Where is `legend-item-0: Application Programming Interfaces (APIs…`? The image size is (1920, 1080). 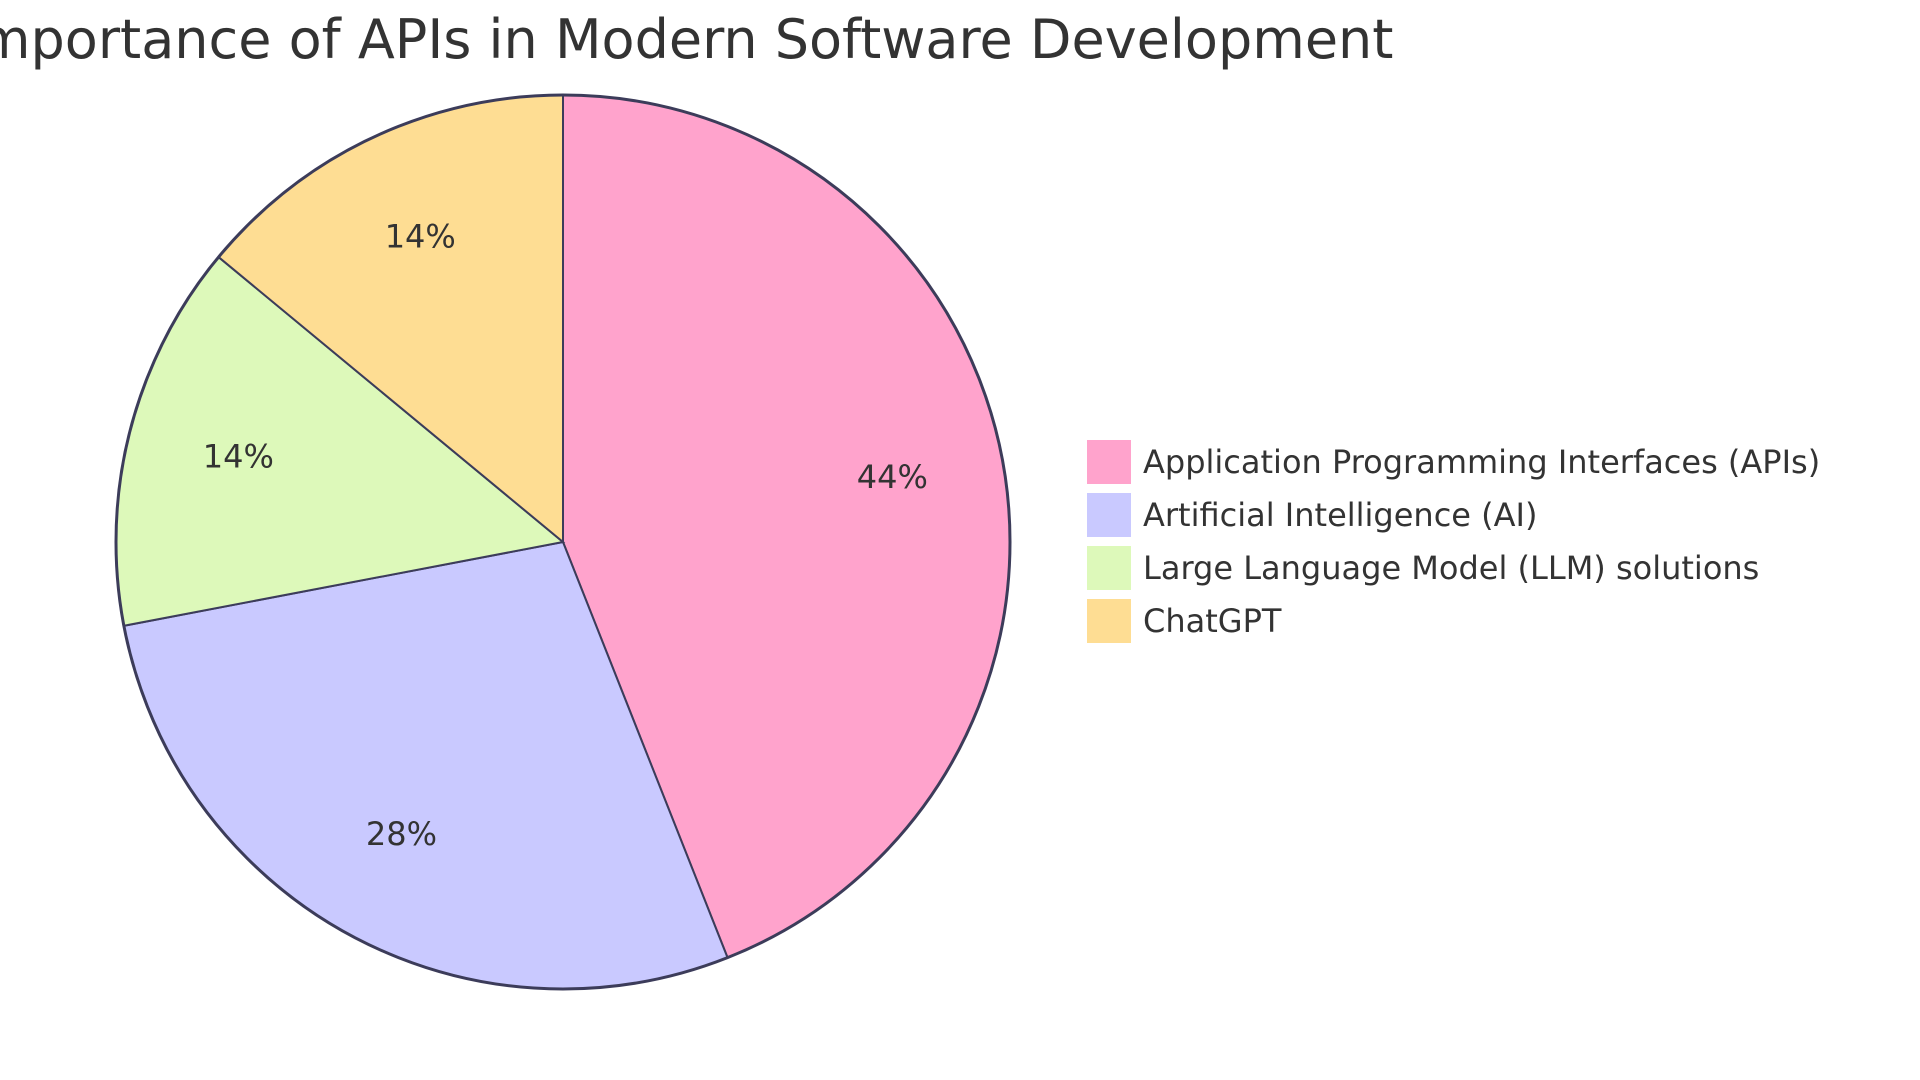 legend-item-0: Application Programming Interfaces (APIs… is located at coordinates (1453, 461).